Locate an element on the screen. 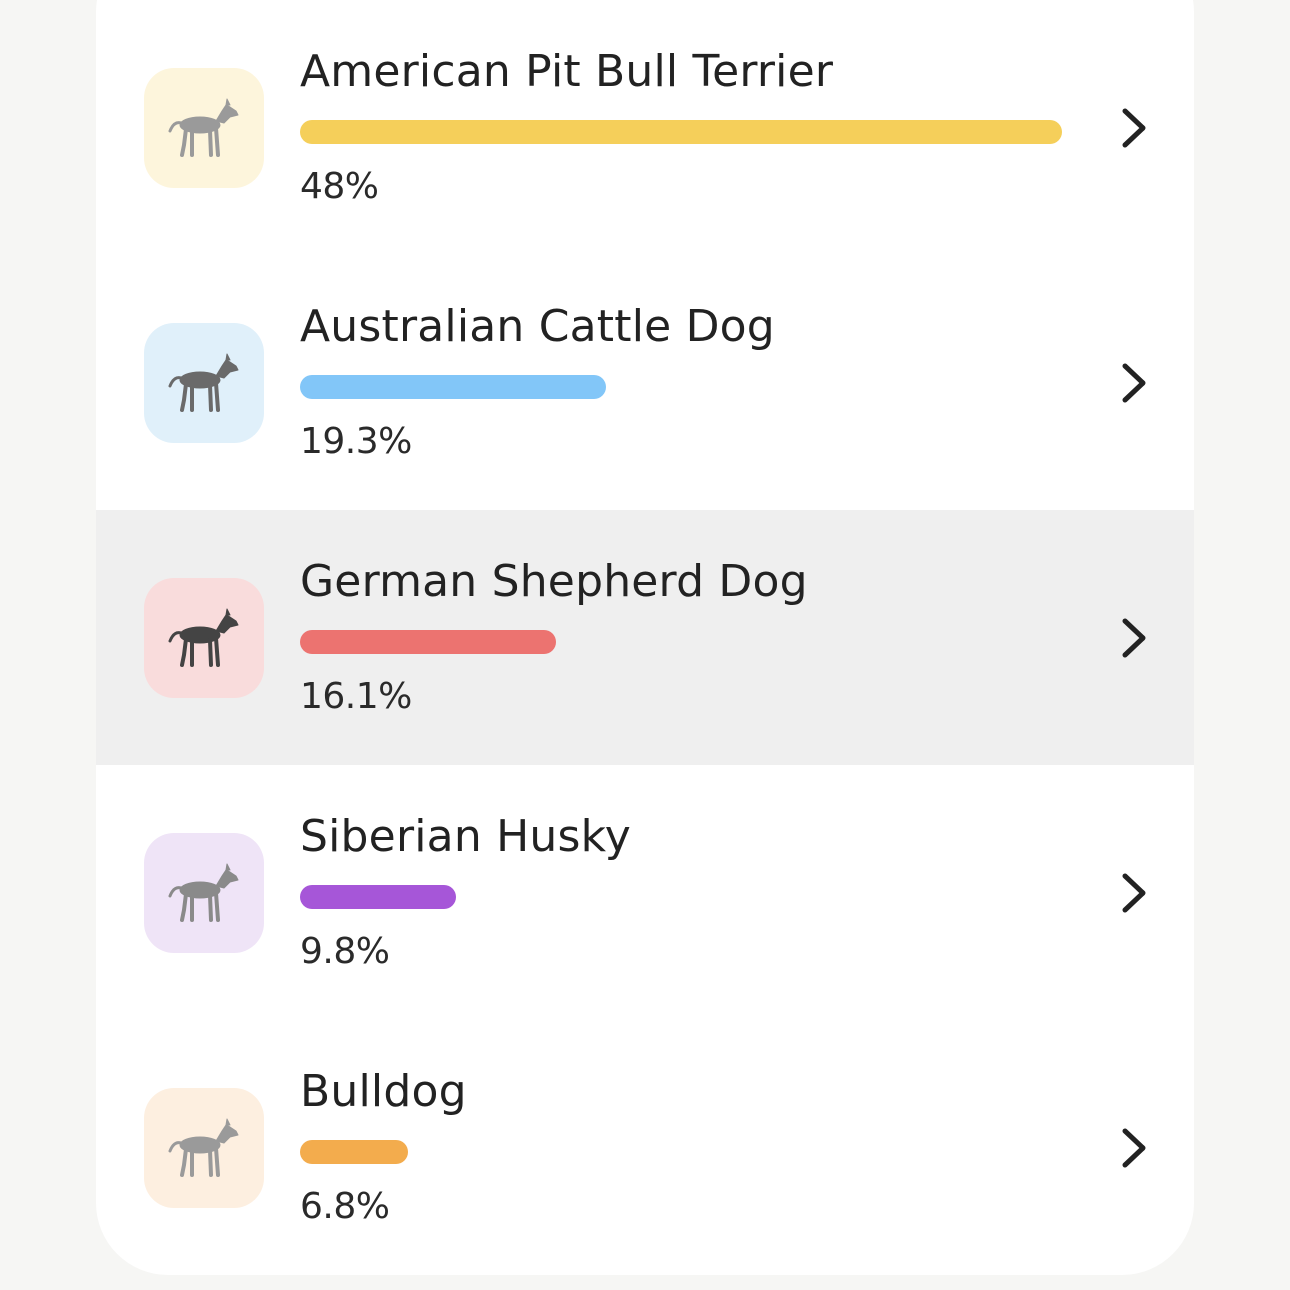  german-shepherd-dog-icon is located at coordinates (204, 638).